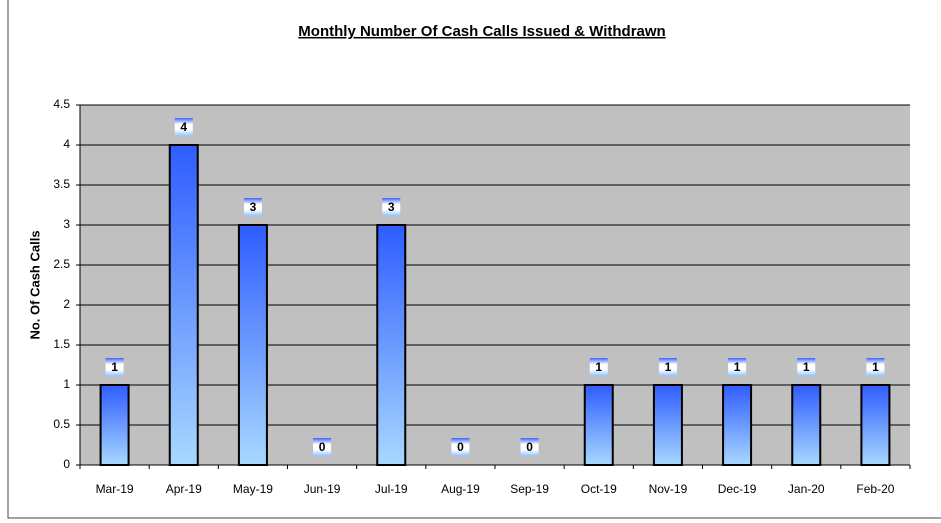 The image size is (941, 523). What do you see at coordinates (184, 489) in the screenshot?
I see `x-tick-label: Apr-19` at bounding box center [184, 489].